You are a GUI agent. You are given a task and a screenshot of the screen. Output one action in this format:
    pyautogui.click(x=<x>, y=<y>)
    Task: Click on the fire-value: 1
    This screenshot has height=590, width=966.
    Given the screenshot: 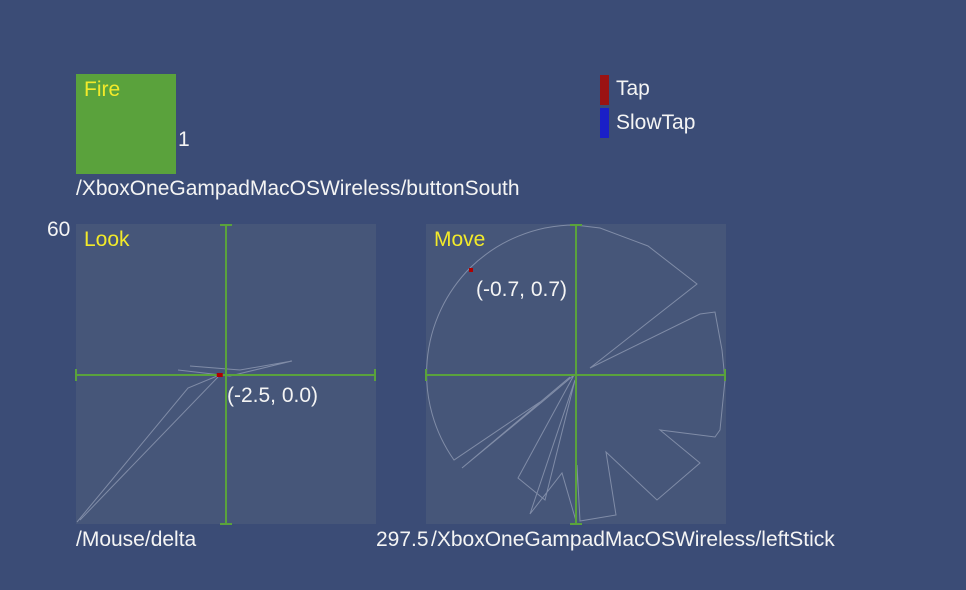 What is the action you would take?
    pyautogui.click(x=184, y=139)
    